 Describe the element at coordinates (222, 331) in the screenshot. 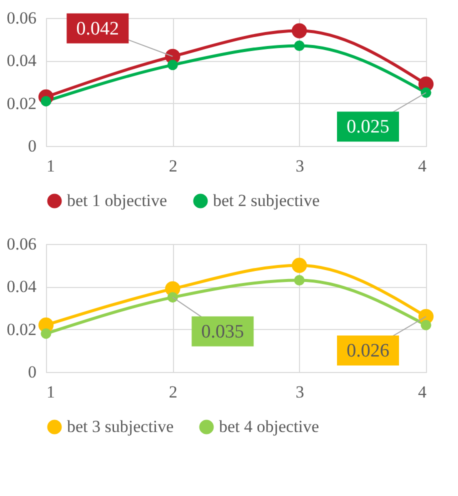

I see `data-label: 0.035` at that location.